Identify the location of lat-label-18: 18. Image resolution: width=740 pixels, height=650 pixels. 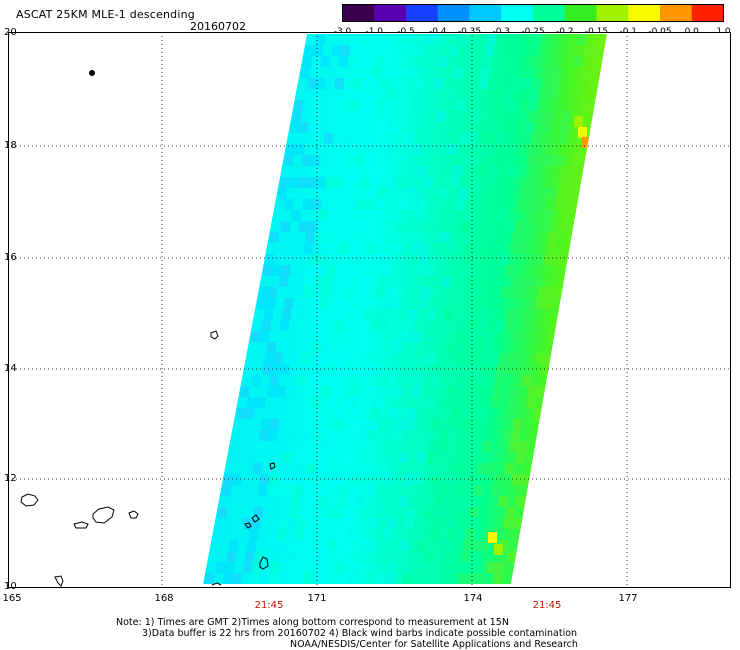
(10, 145).